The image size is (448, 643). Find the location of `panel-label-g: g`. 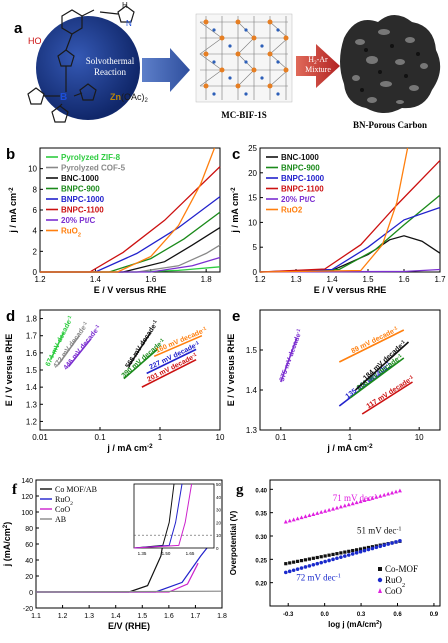

panel-label-g: g is located at coordinates (240, 490).